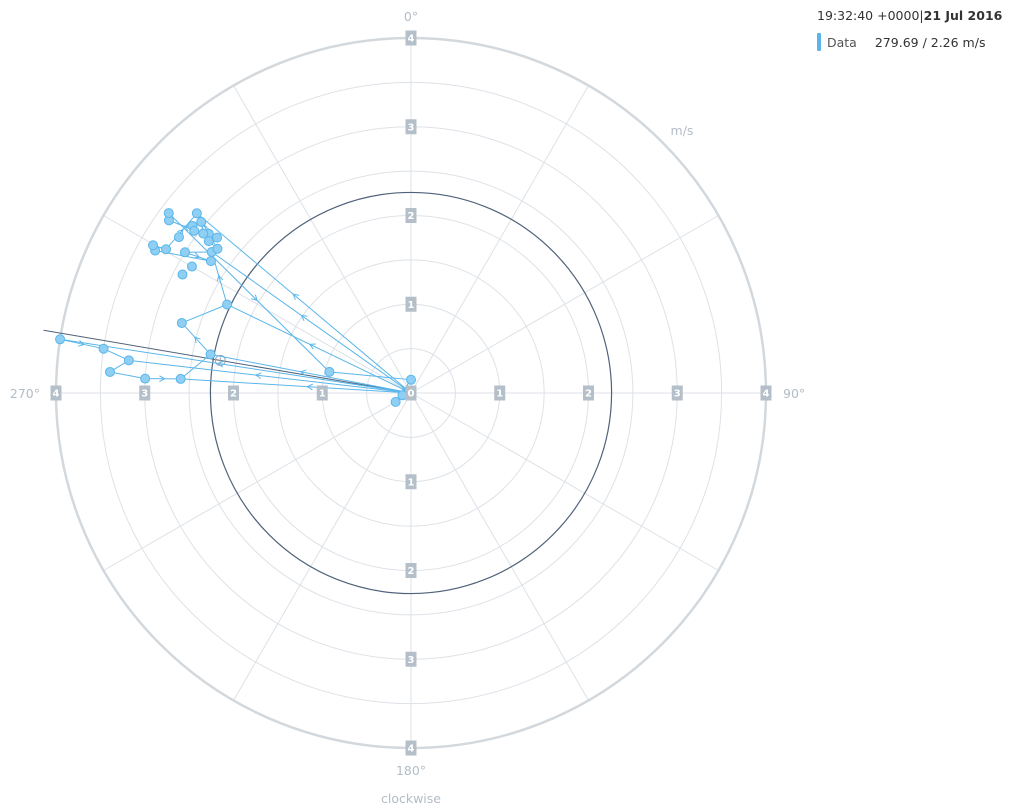  What do you see at coordinates (411, 770) in the screenshot?
I see `angle-label: 180°` at bounding box center [411, 770].